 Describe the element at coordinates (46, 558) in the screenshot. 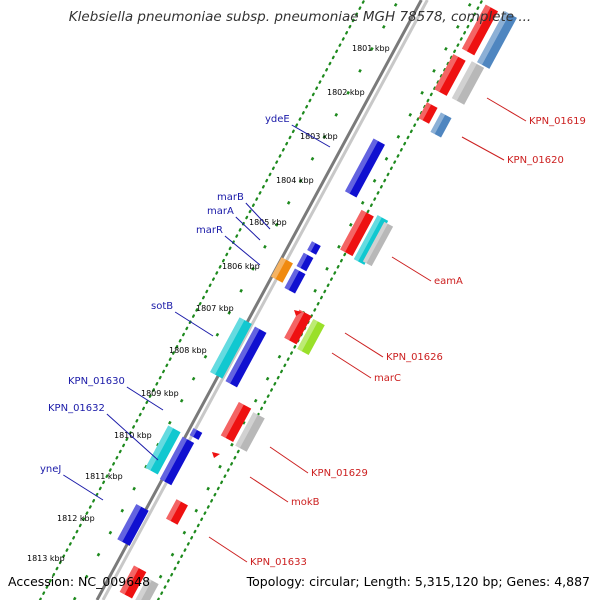

I see `scale-tick-label: 1813 kbp` at that location.